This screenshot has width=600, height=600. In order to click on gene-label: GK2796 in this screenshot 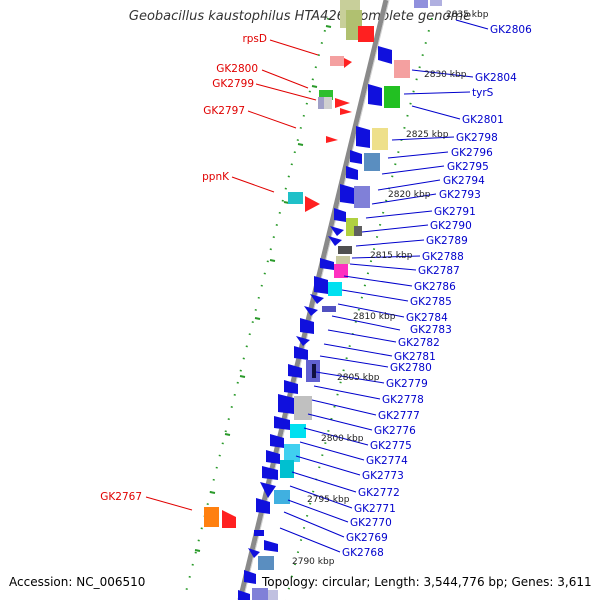, I will do `click(472, 153)`.